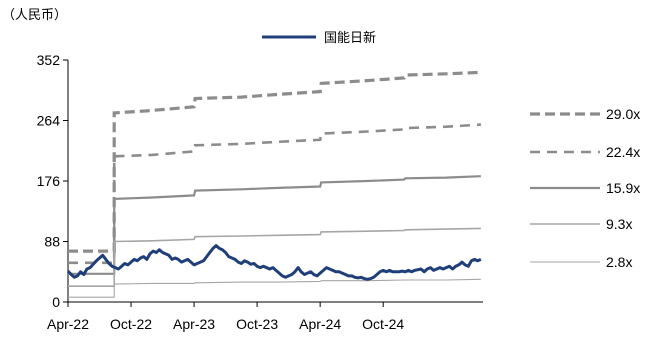 The width and height of the screenshot is (672, 340). I want to click on x-tick-label: Oct-24, so click(383, 324).